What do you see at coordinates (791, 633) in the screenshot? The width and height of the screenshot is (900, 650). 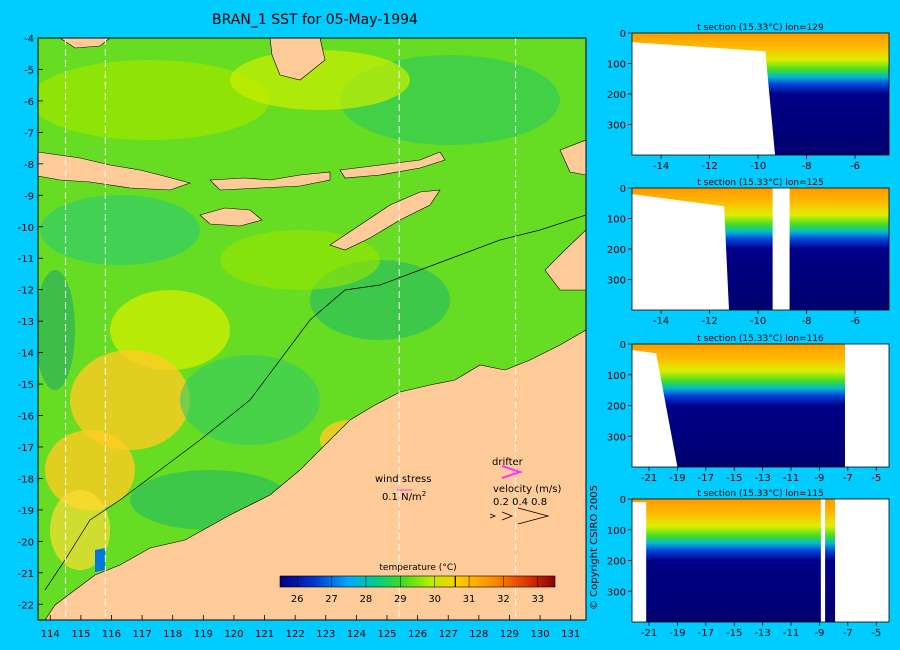 I see `section-x-tick-label: -11` at bounding box center [791, 633].